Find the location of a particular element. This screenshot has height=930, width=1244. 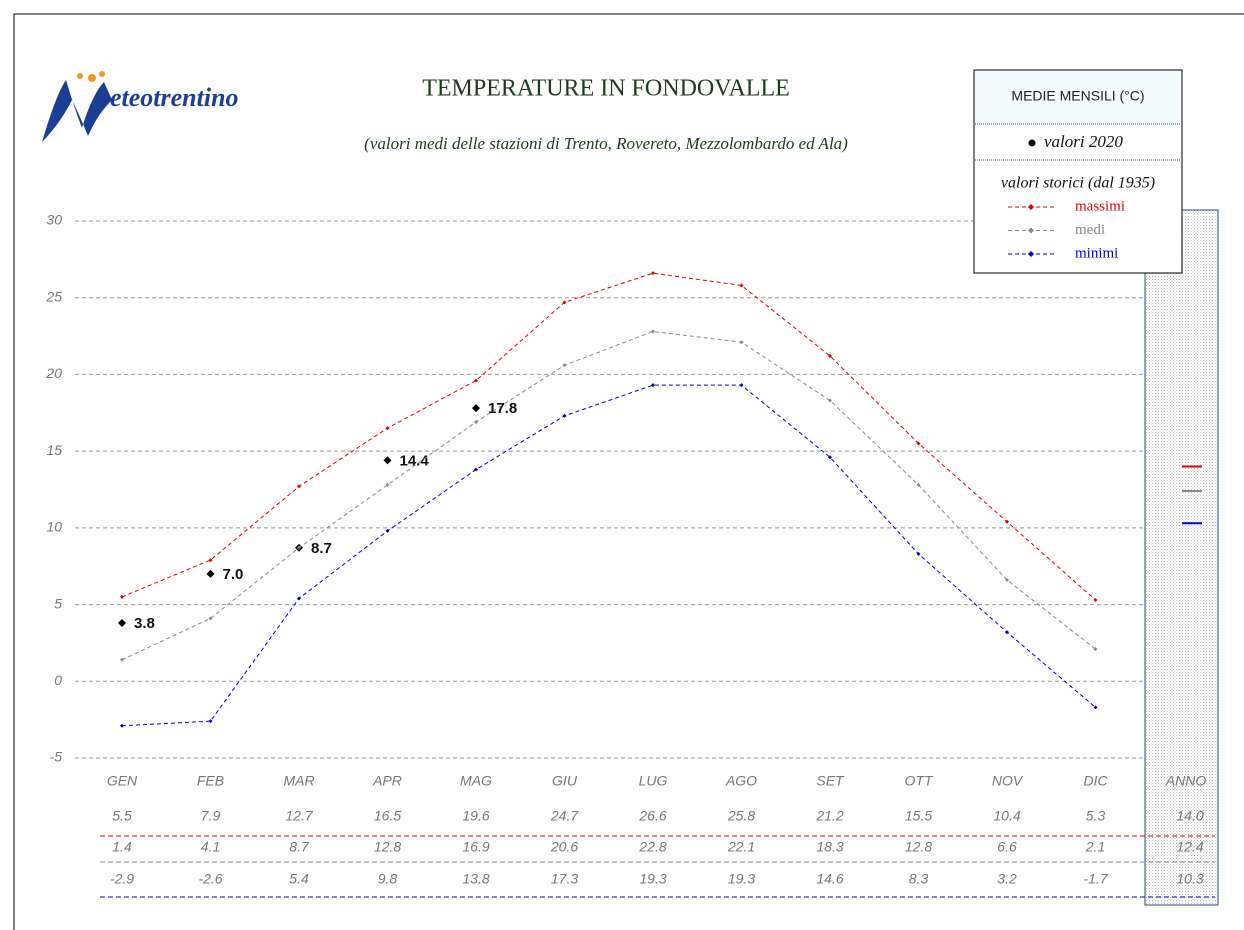

x-tick-label: SET is located at coordinates (830, 781).